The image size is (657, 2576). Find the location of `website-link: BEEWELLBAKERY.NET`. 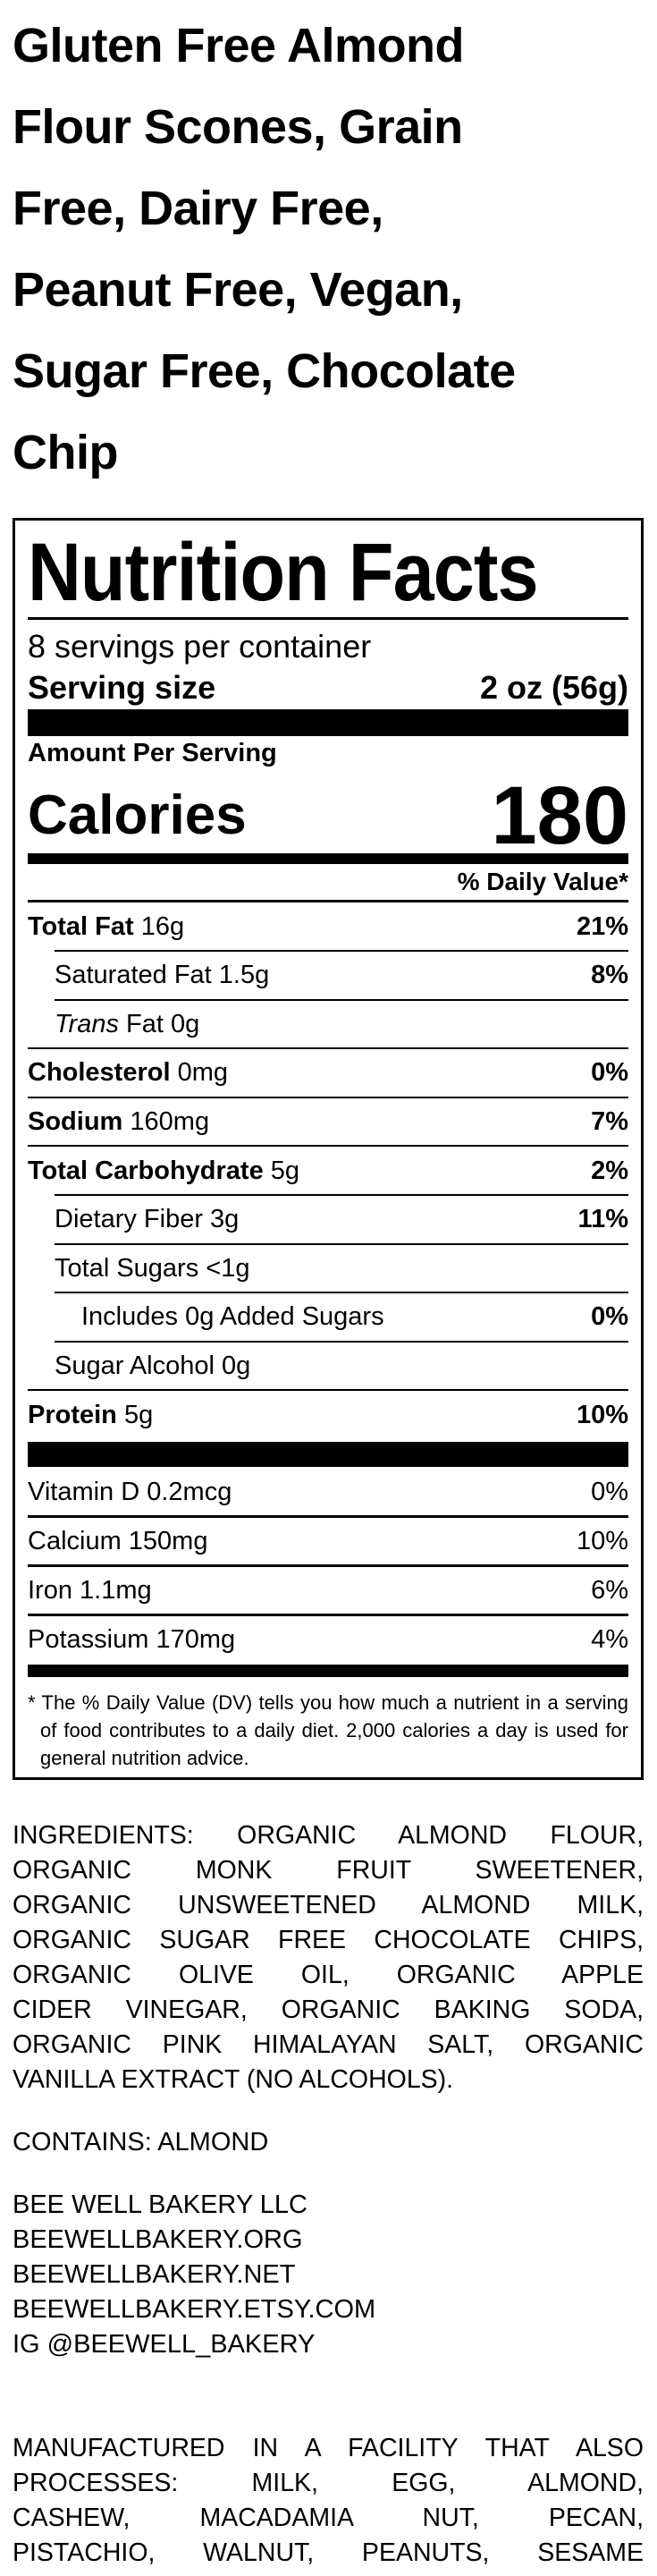

website-link: BEEWELLBAKERY.NET is located at coordinates (154, 2274).